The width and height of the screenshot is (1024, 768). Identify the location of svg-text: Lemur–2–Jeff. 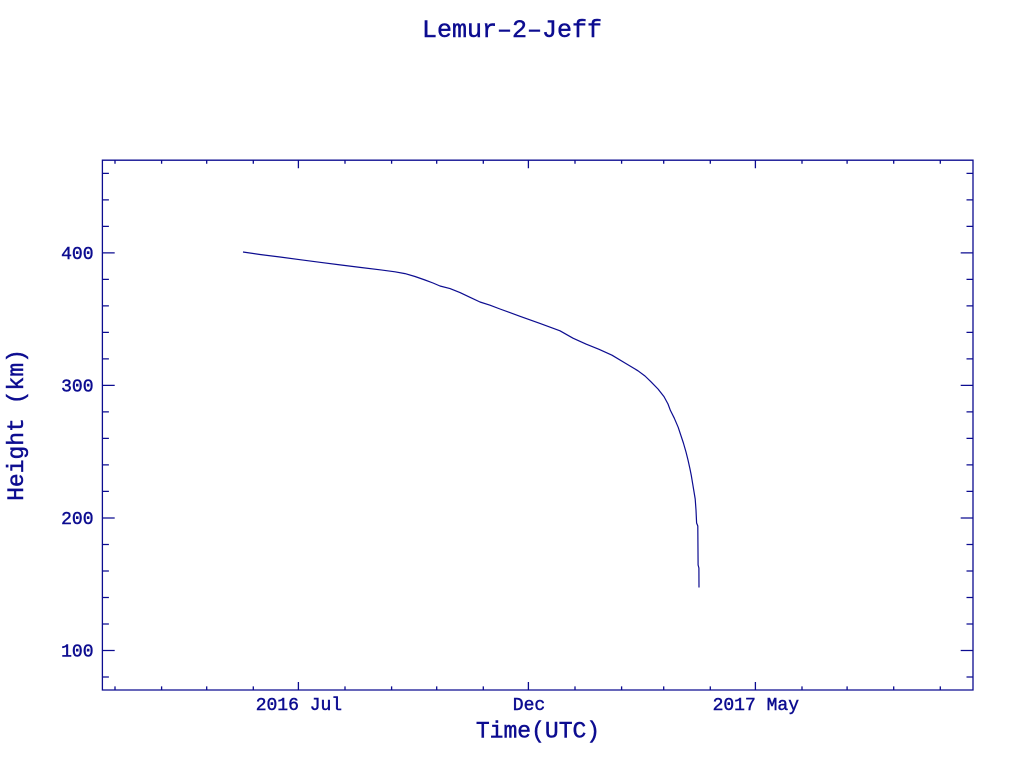
(512, 30).